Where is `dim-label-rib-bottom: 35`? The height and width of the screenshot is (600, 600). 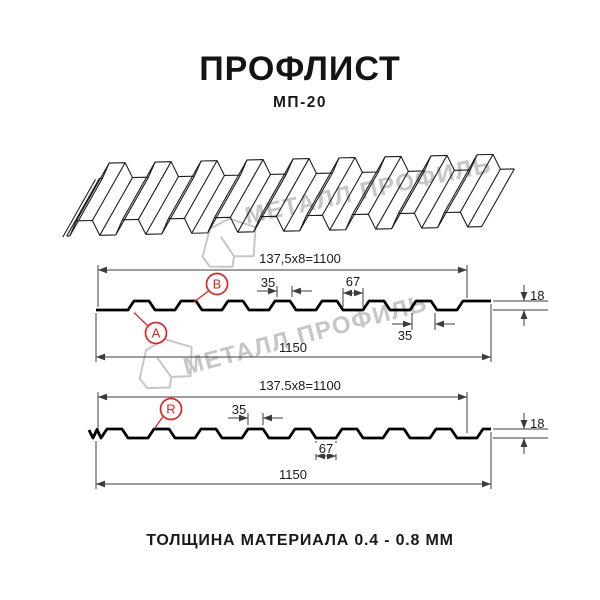
dim-label-rib-bottom: 35 is located at coordinates (405, 335).